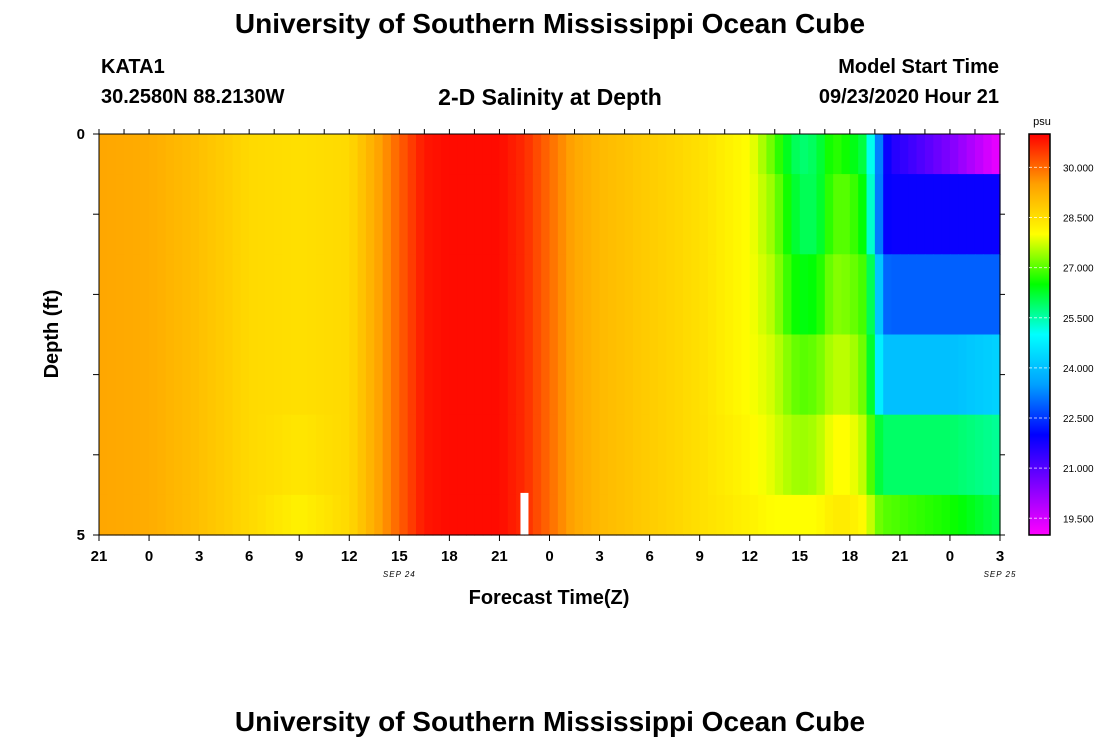 The height and width of the screenshot is (750, 1100). I want to click on x-tick-label: 15, so click(399, 556).